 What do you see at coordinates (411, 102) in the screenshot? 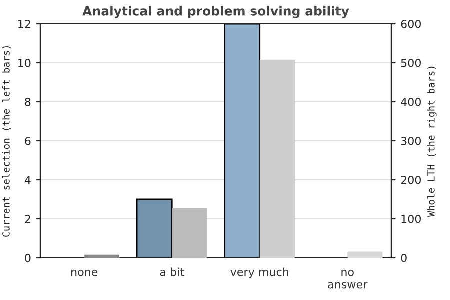
I see `y2-tick-label: 400` at bounding box center [411, 102].